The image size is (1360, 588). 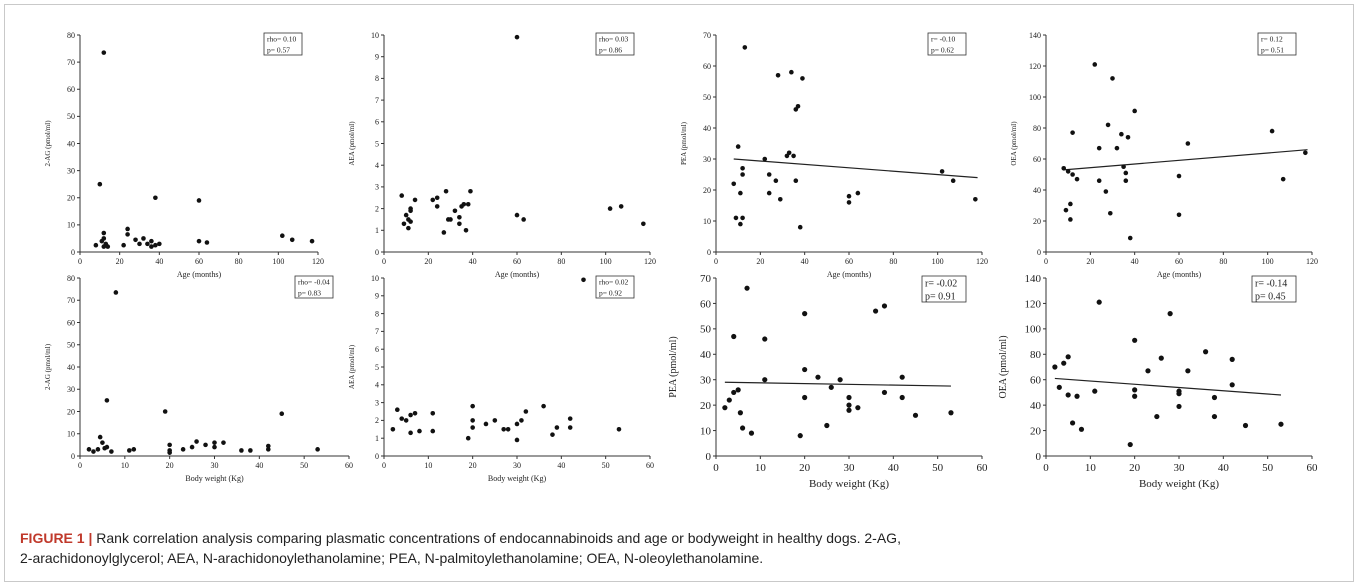 I want to click on chart-4-y-axis-label: OEA (pmol/ml), so click(x=1014, y=143).